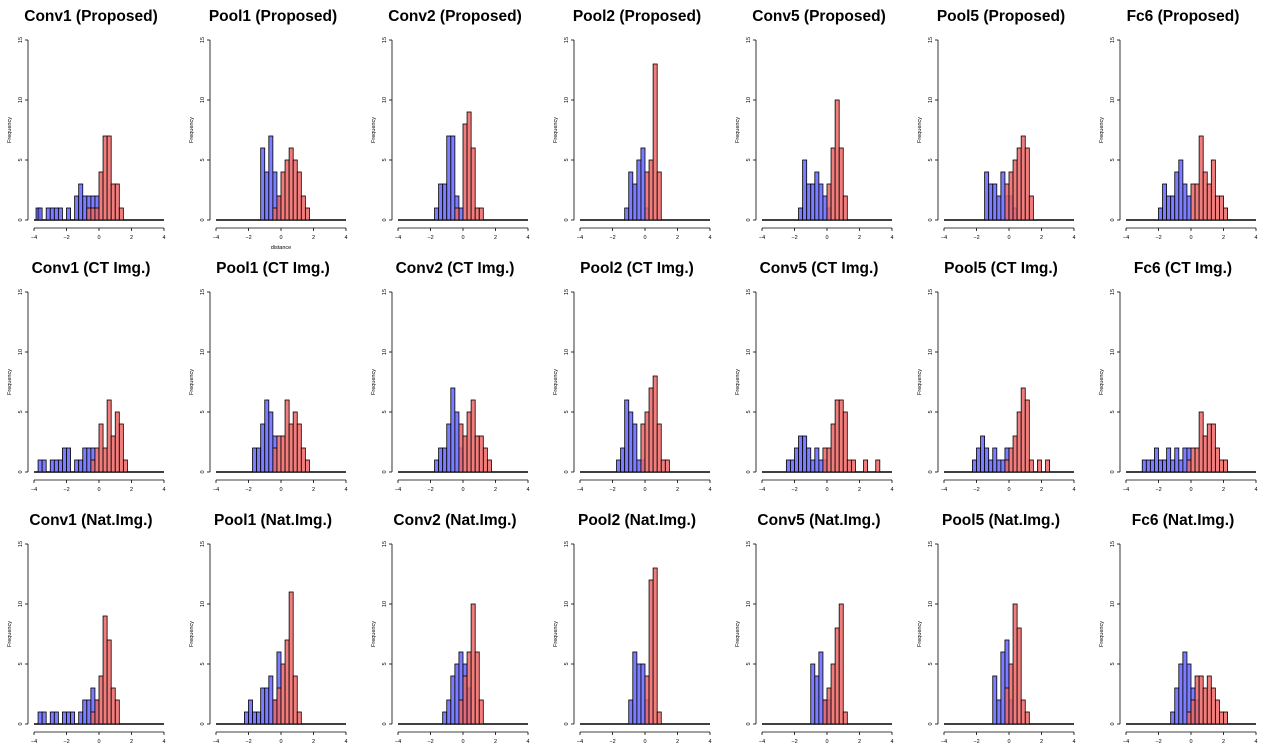  What do you see at coordinates (1183, 630) in the screenshot?
I see `histogram-panel: Fc6 (Nat.Img.) −4 −2 0 2 4 0 5 10 15 Frequency` at bounding box center [1183, 630].